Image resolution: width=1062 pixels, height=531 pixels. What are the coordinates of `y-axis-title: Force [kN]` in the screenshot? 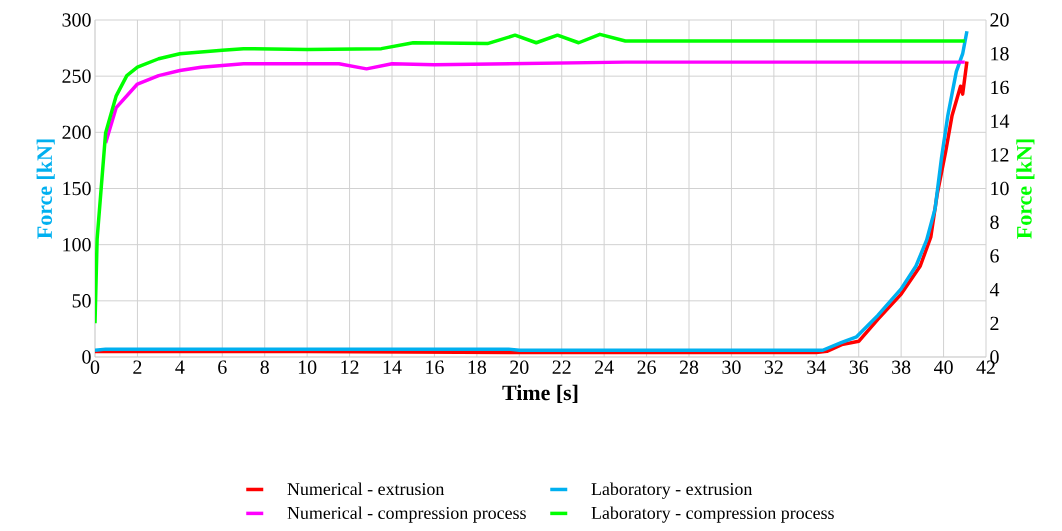 It's located at (45, 189).